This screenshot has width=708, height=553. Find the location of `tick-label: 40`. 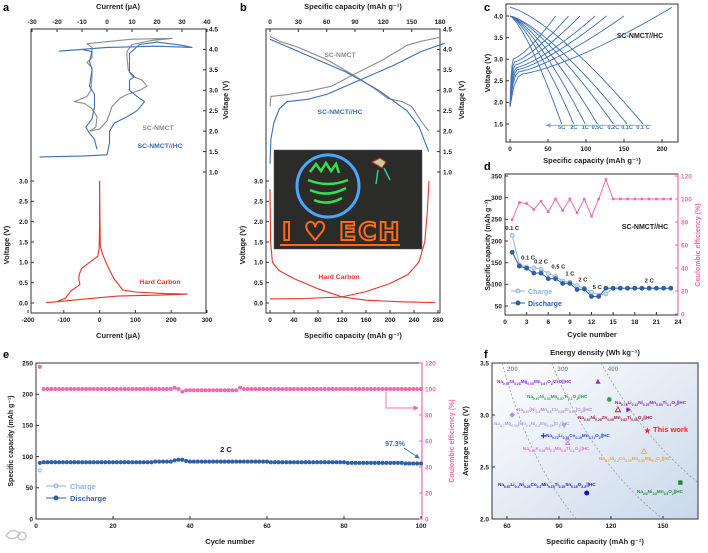

tick-label: 40 is located at coordinates (190, 526).